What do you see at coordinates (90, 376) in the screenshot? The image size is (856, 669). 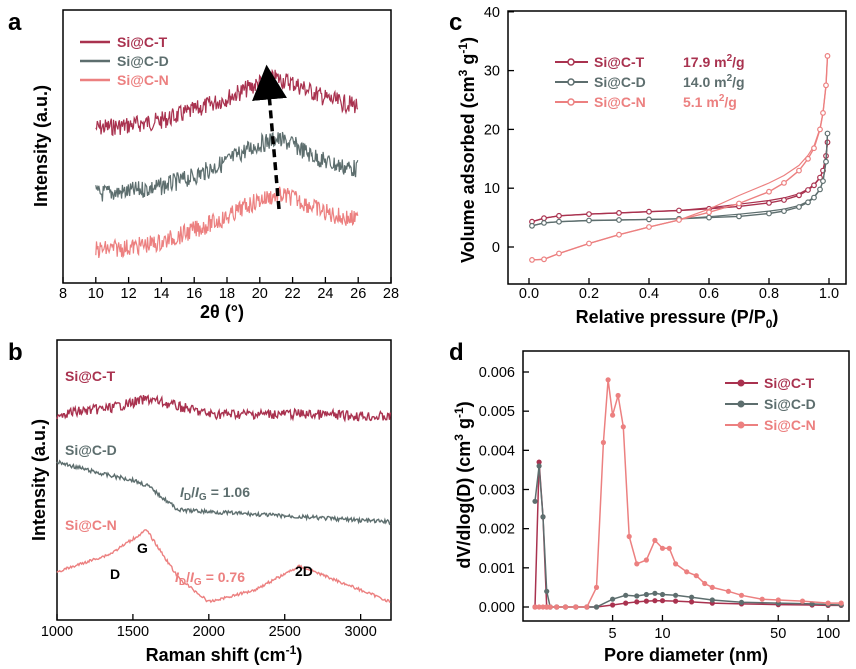 I see `label-b-t: Si@C-T` at bounding box center [90, 376].